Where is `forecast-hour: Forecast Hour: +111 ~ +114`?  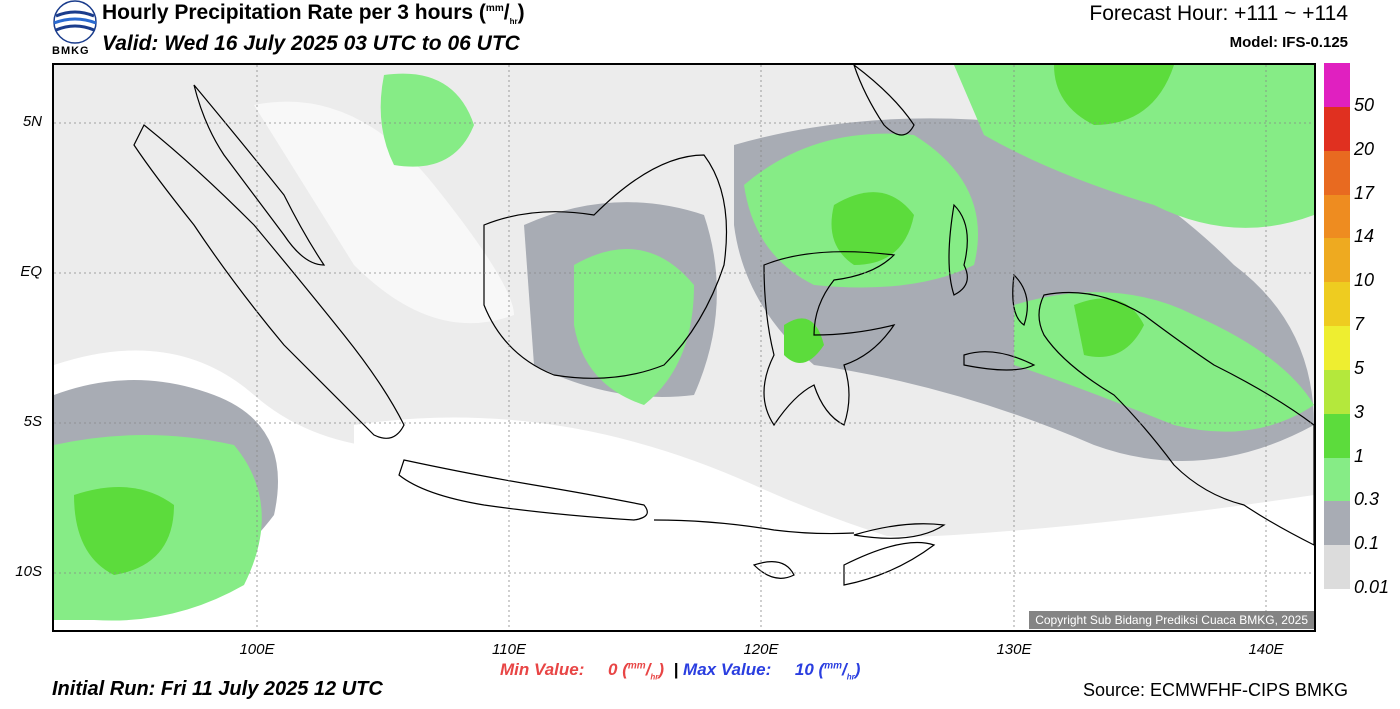
forecast-hour: Forecast Hour: +111 ~ +114 is located at coordinates (1218, 13).